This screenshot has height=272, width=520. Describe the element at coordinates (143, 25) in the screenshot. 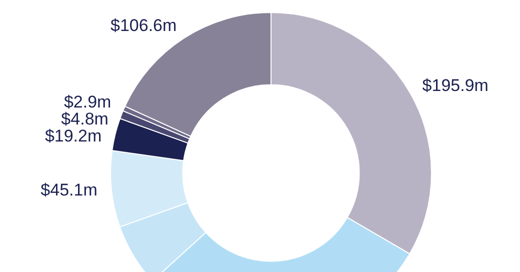

I see `data-label: $106.6m` at that location.